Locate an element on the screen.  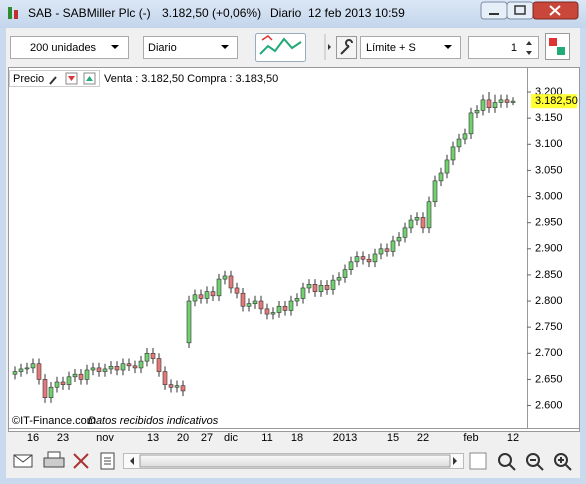
scrollbar is located at coordinates (293, 461).